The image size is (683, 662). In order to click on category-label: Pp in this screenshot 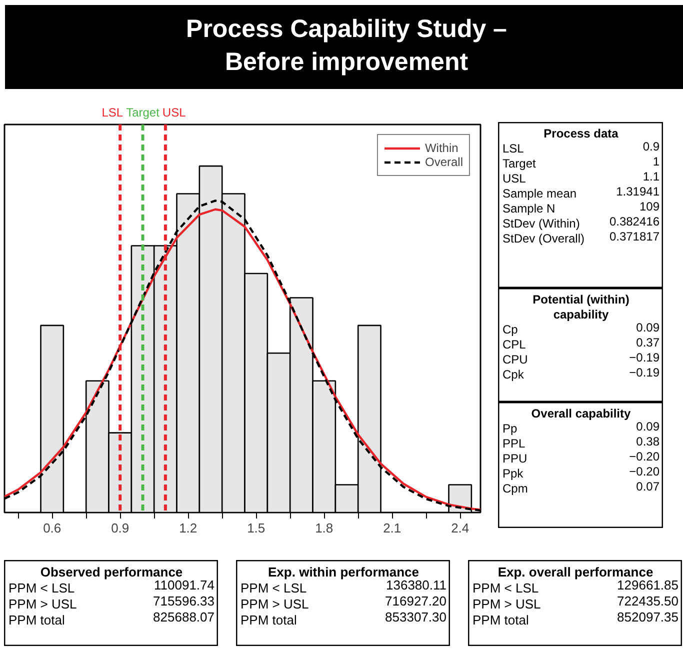, I will do `click(510, 429)`.